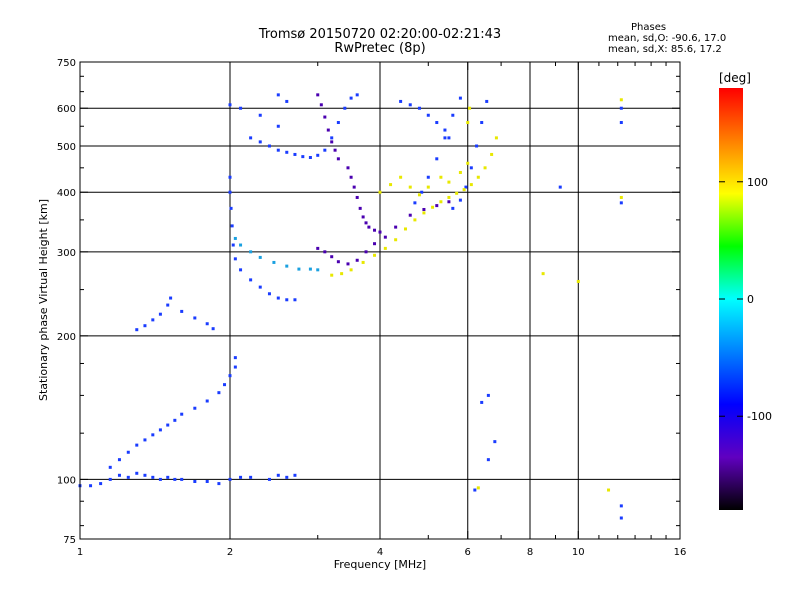  What do you see at coordinates (380, 552) in the screenshot?
I see `x-tick-label: 4` at bounding box center [380, 552].